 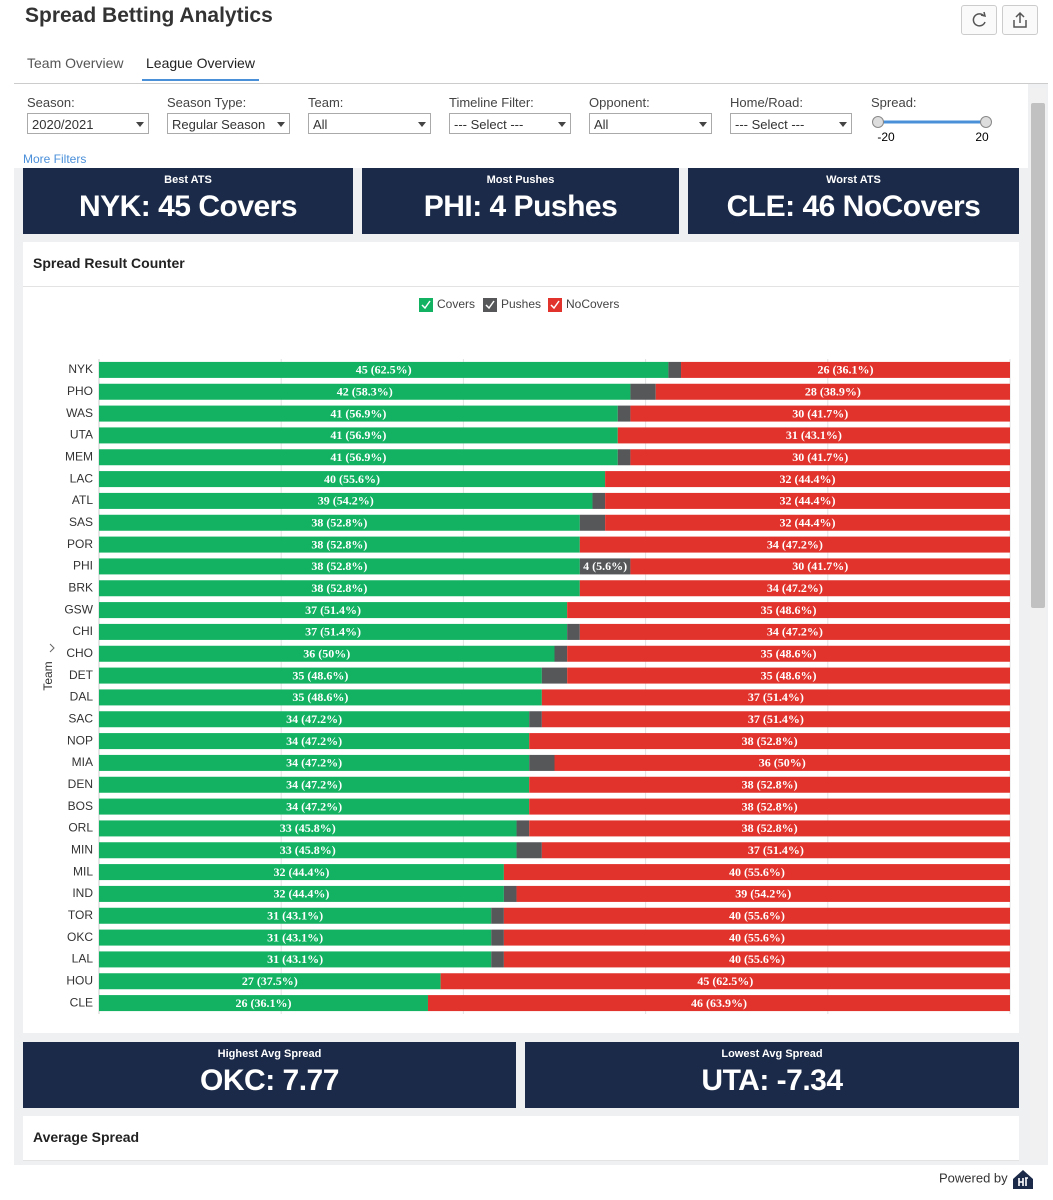 I want to click on y-tick-label: CHO, so click(x=79, y=653).